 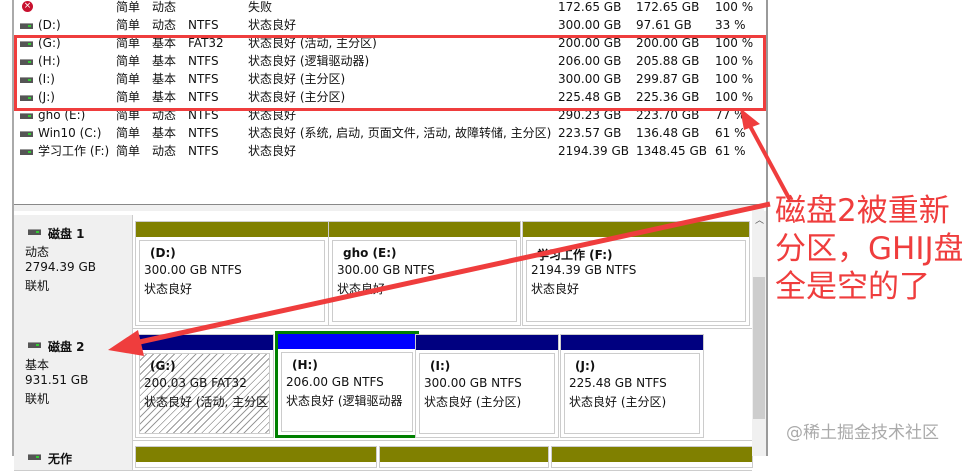 I want to click on partition-label: gho (E:), so click(x=370, y=253).